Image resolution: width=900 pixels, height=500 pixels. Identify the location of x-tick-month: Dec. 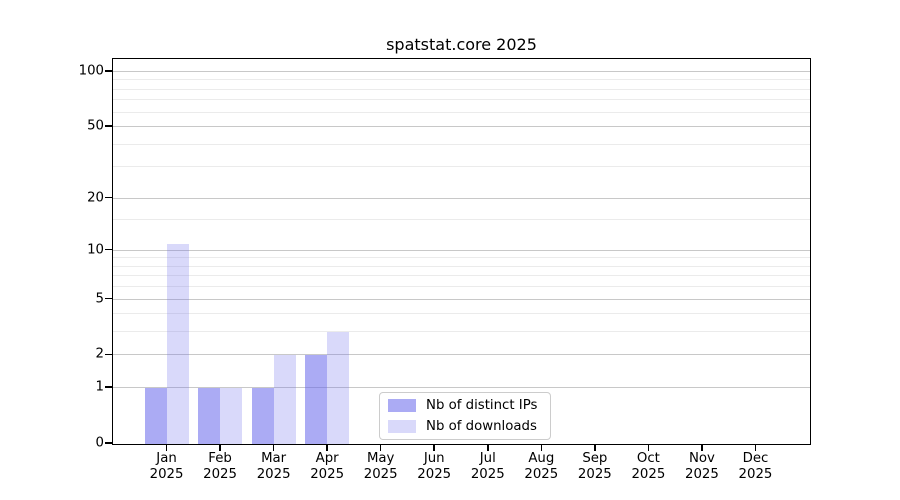
(755, 458).